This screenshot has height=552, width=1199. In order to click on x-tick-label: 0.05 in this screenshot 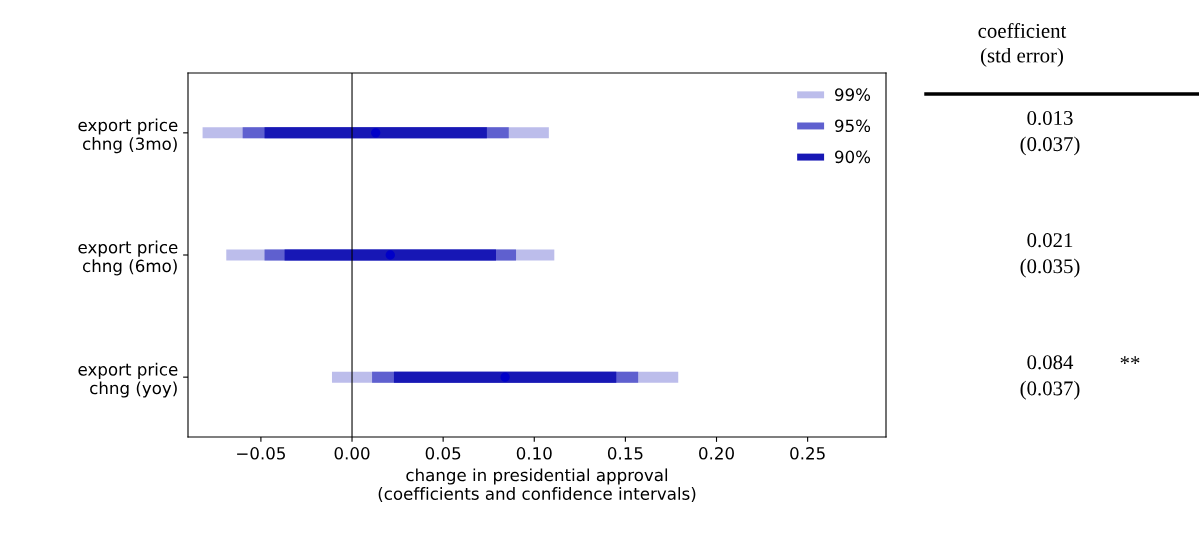, I will do `click(443, 453)`.